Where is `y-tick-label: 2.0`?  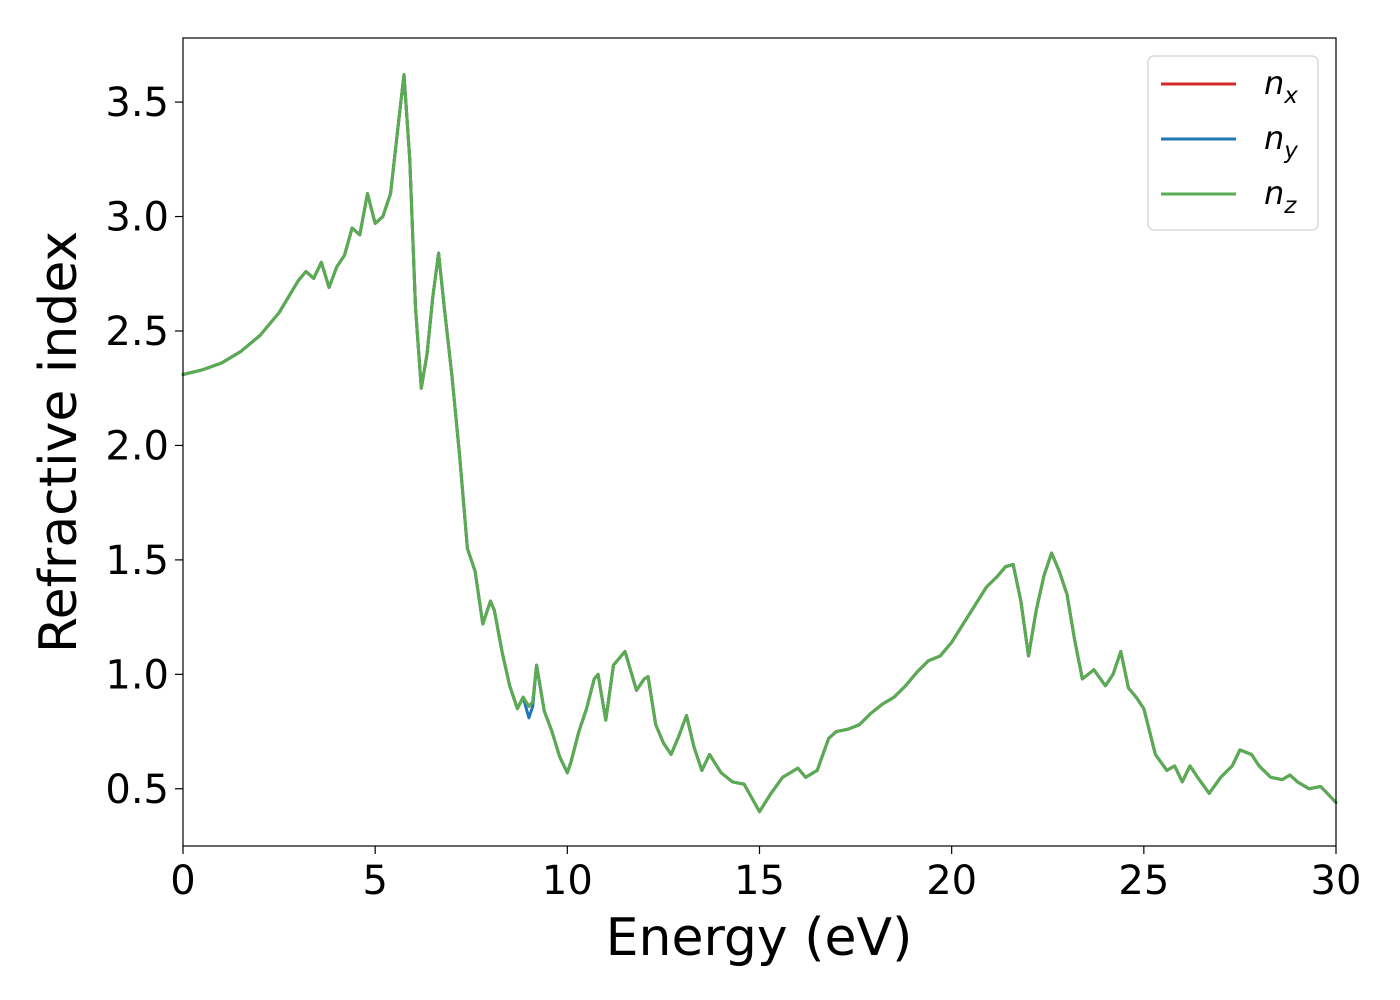 y-tick-label: 2.0 is located at coordinates (137, 446).